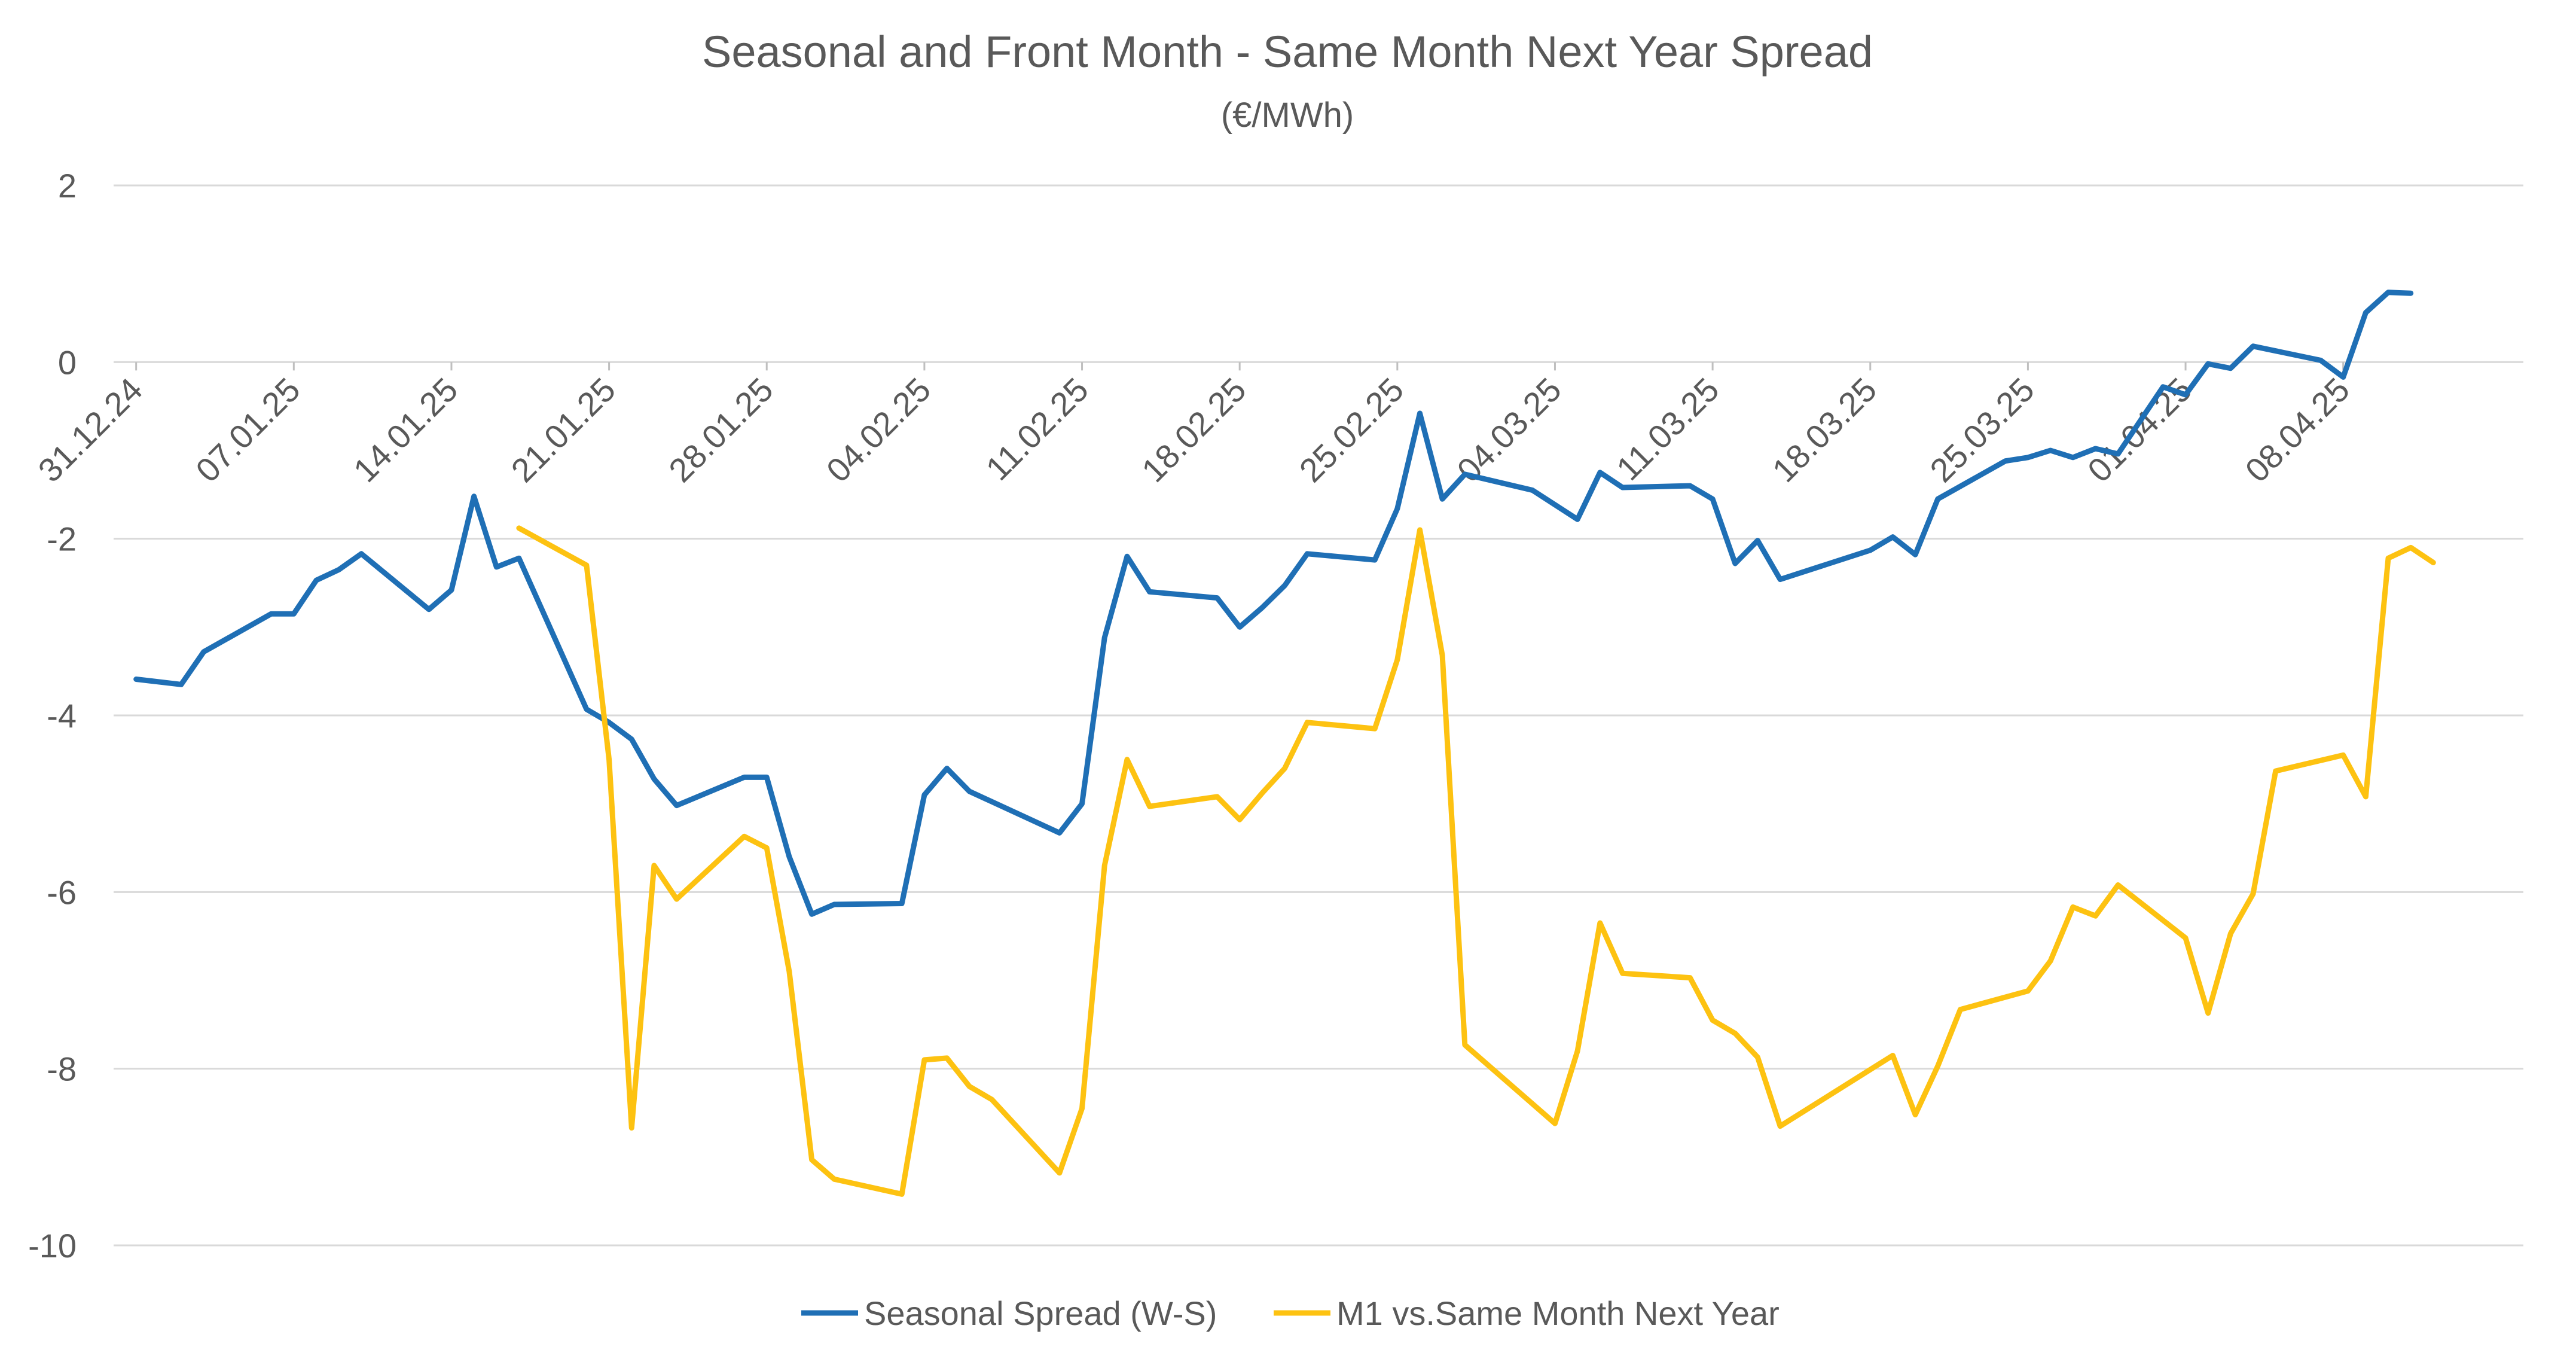 The width and height of the screenshot is (2576, 1368). I want to click on legend-label: M1 vs.Same Month Next Year, so click(1558, 1313).